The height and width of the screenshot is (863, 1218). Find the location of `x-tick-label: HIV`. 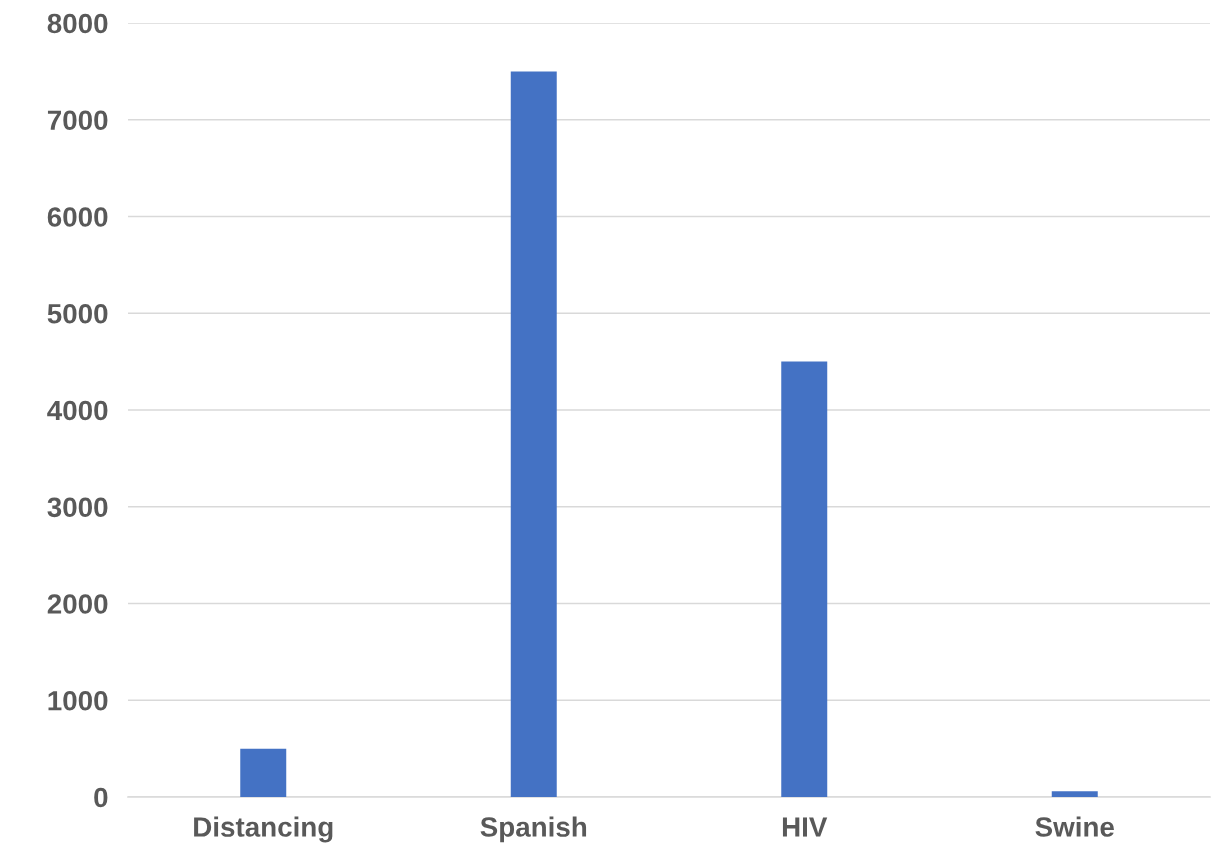

x-tick-label: HIV is located at coordinates (805, 827).